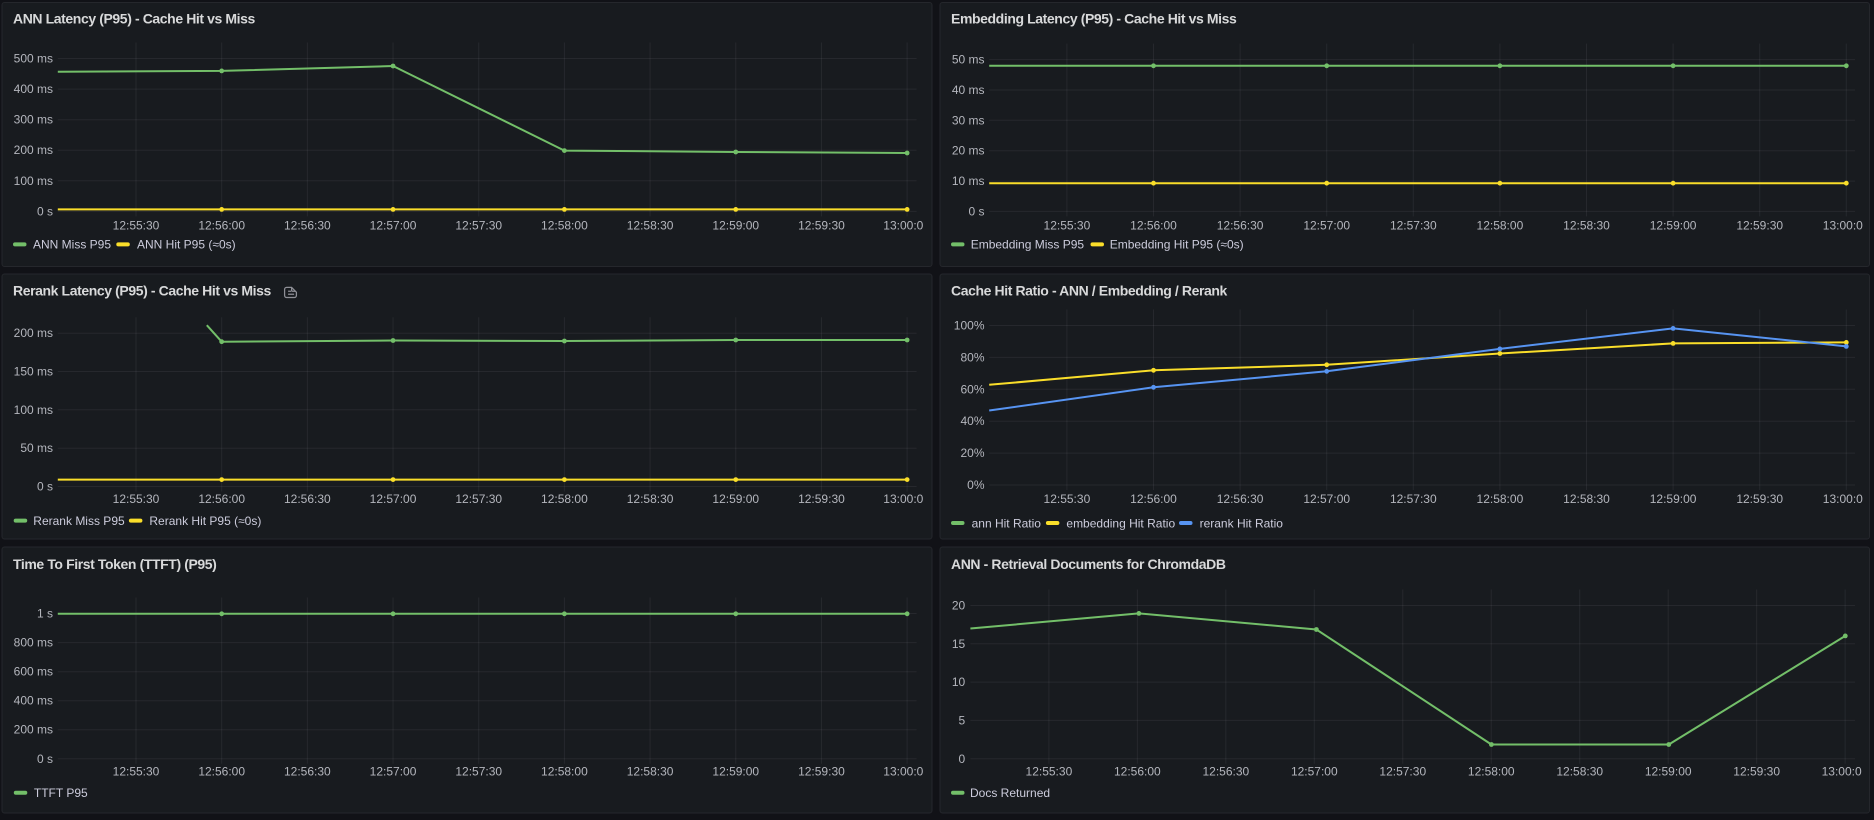 This screenshot has width=1874, height=820. Describe the element at coordinates (45, 614) in the screenshot. I see `svg-text: 1 s` at that location.